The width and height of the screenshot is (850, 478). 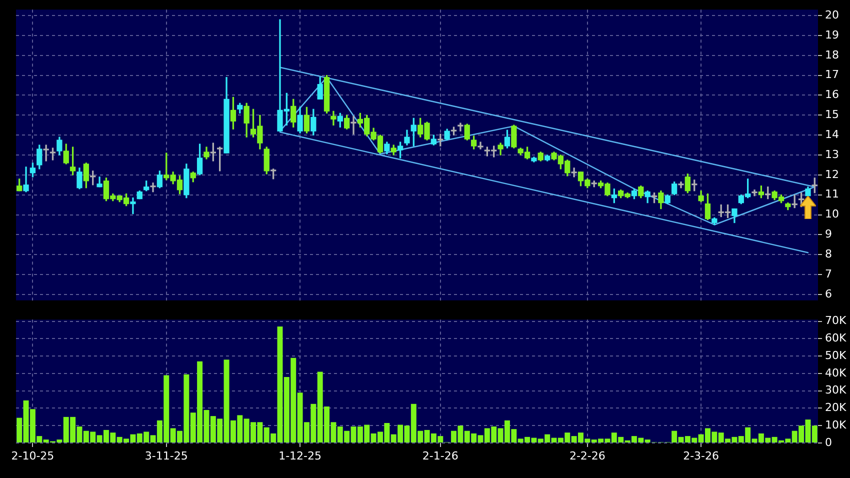 What do you see at coordinates (832, 194) in the screenshot?
I see `y-tick-label: 11` at bounding box center [832, 194].